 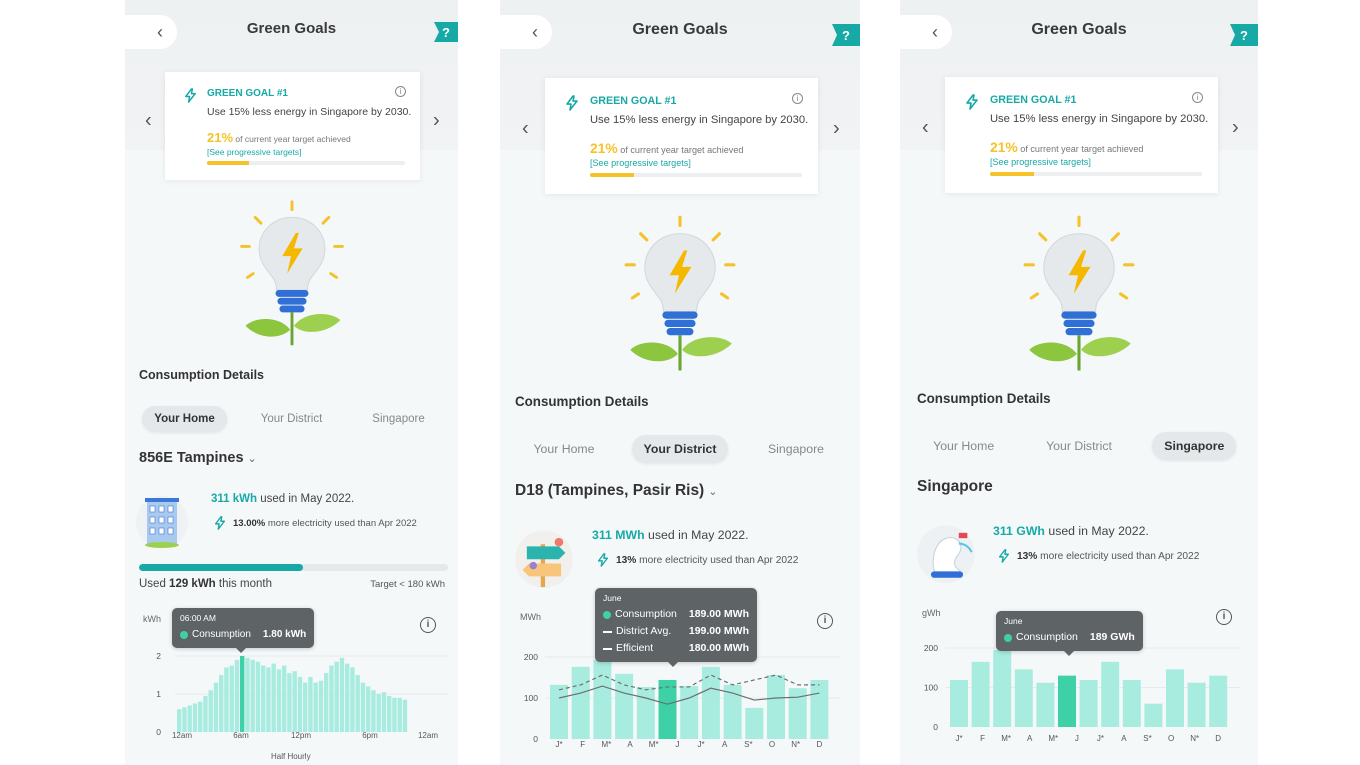 I want to click on change-text: more electricity used than Apr 2022, so click(x=1118, y=556).